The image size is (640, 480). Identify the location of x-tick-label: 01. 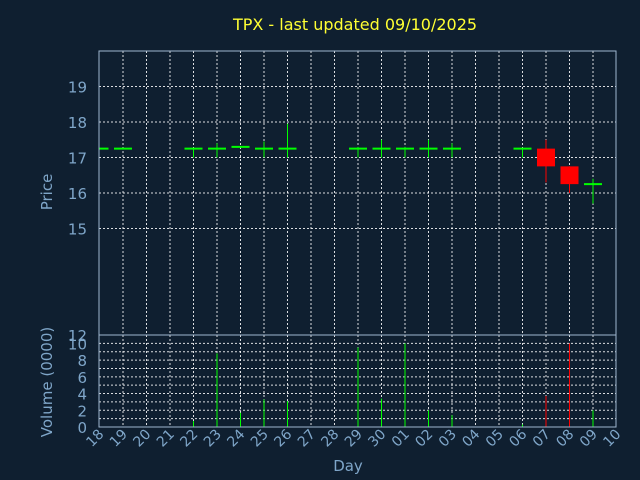
(401, 439).